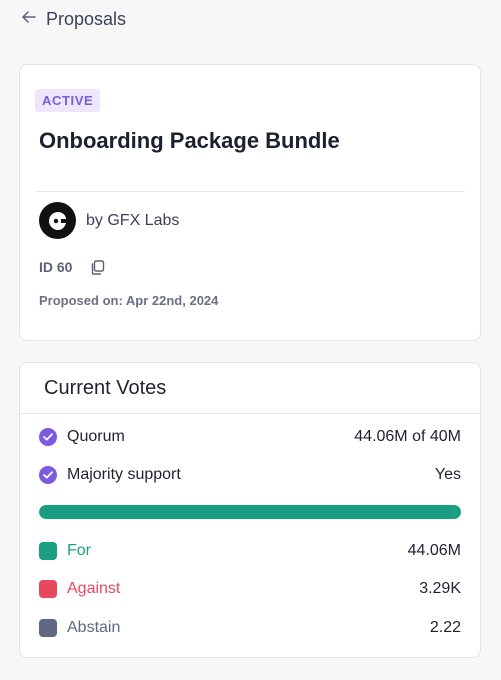  Describe the element at coordinates (96, 436) in the screenshot. I see `quorum-label: Quorum` at that location.